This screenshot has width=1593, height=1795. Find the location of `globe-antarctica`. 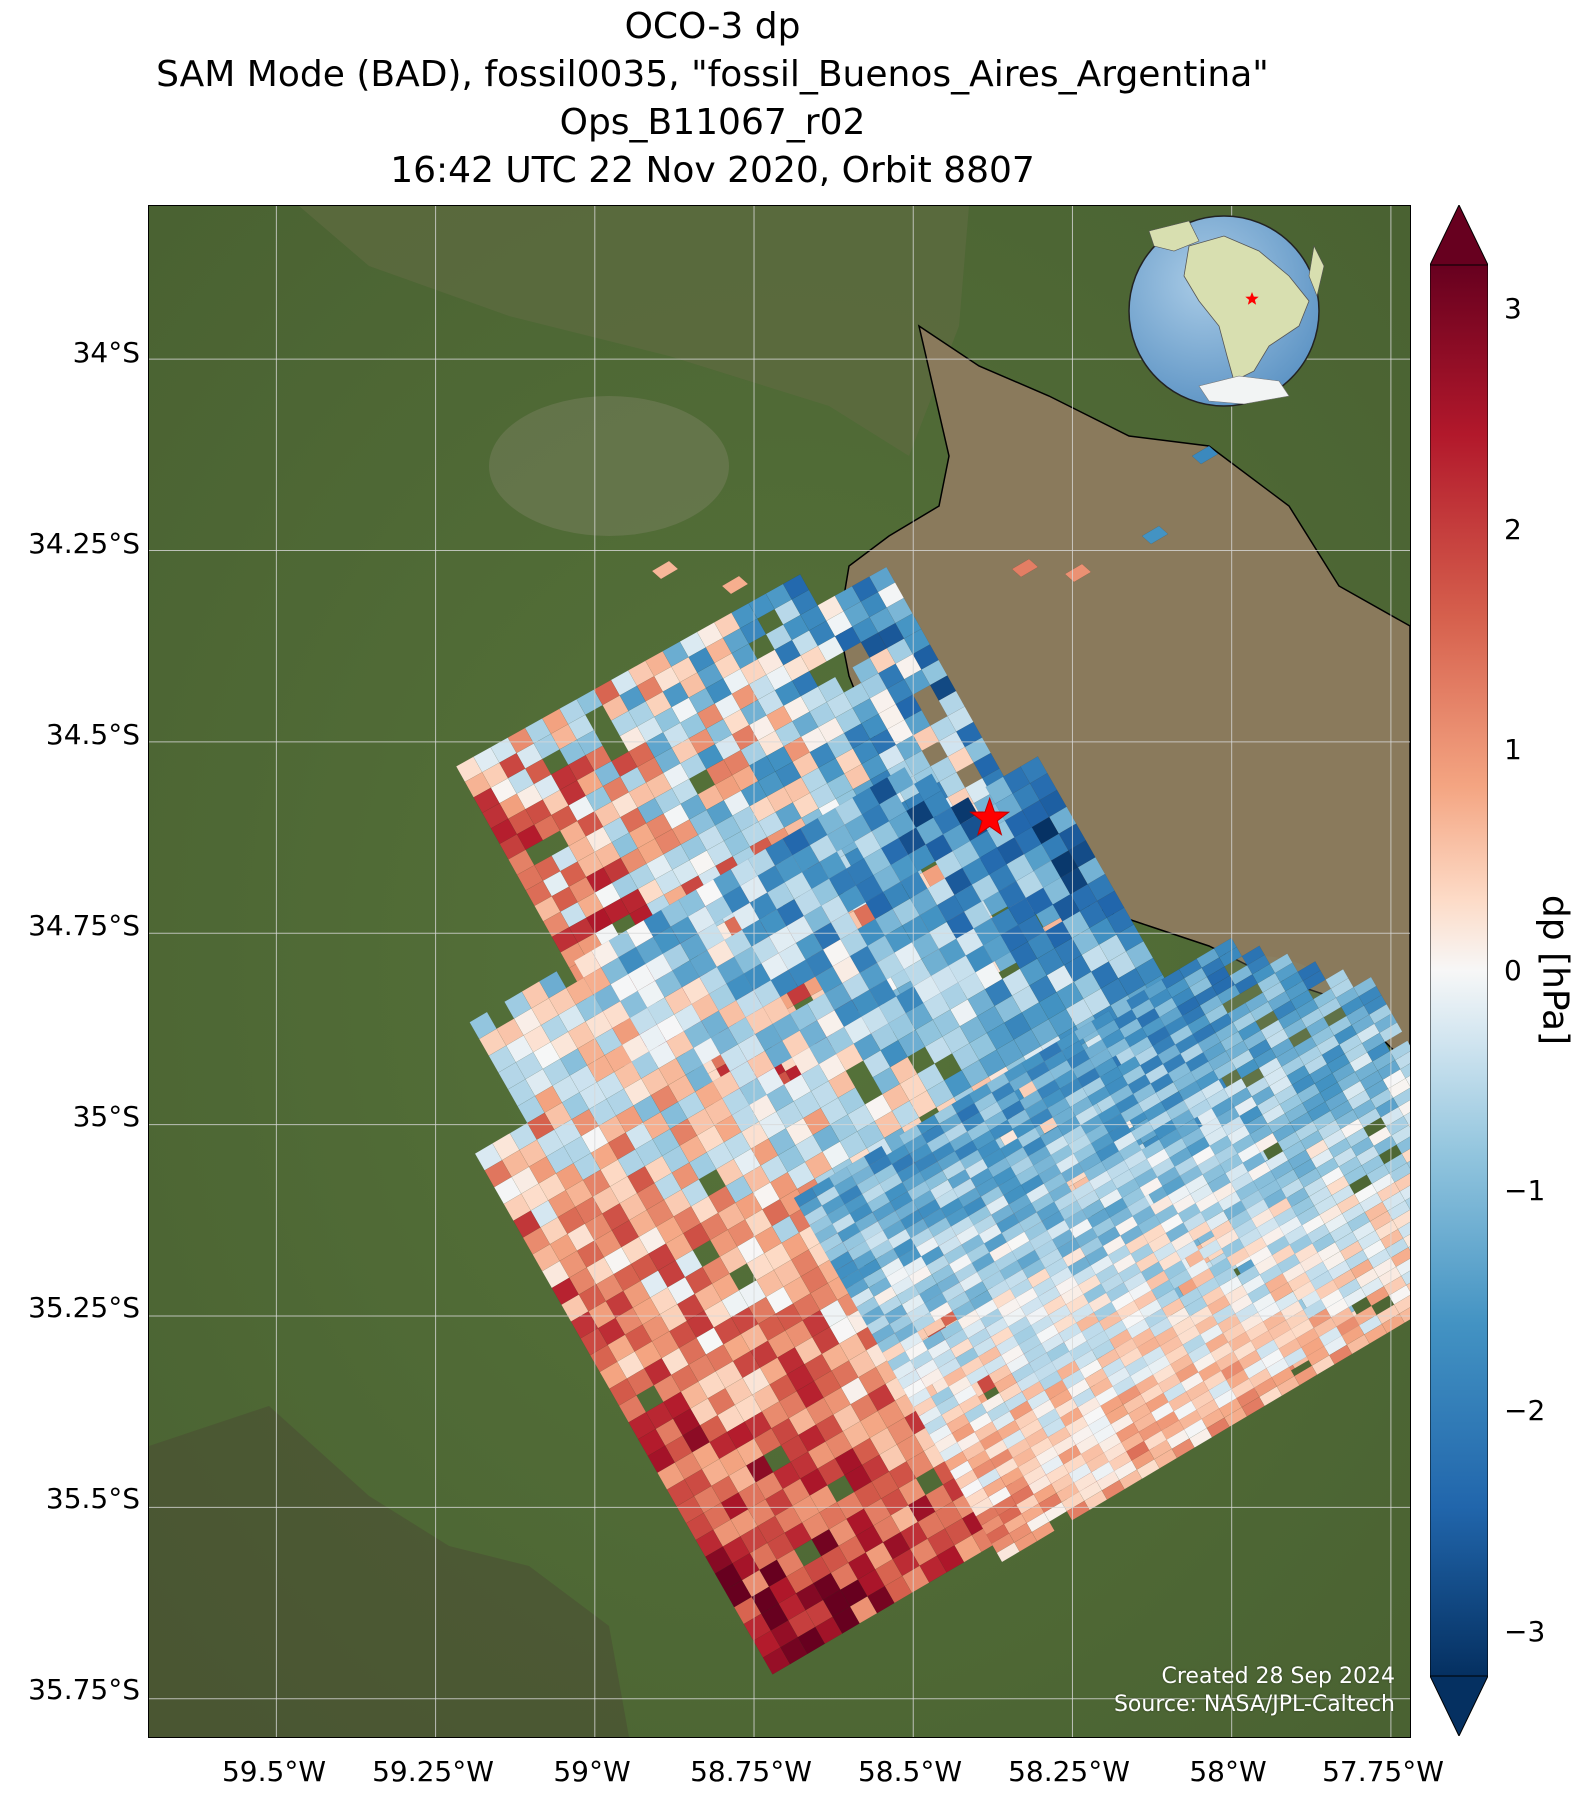

globe-antarctica is located at coordinates (1244, 390).